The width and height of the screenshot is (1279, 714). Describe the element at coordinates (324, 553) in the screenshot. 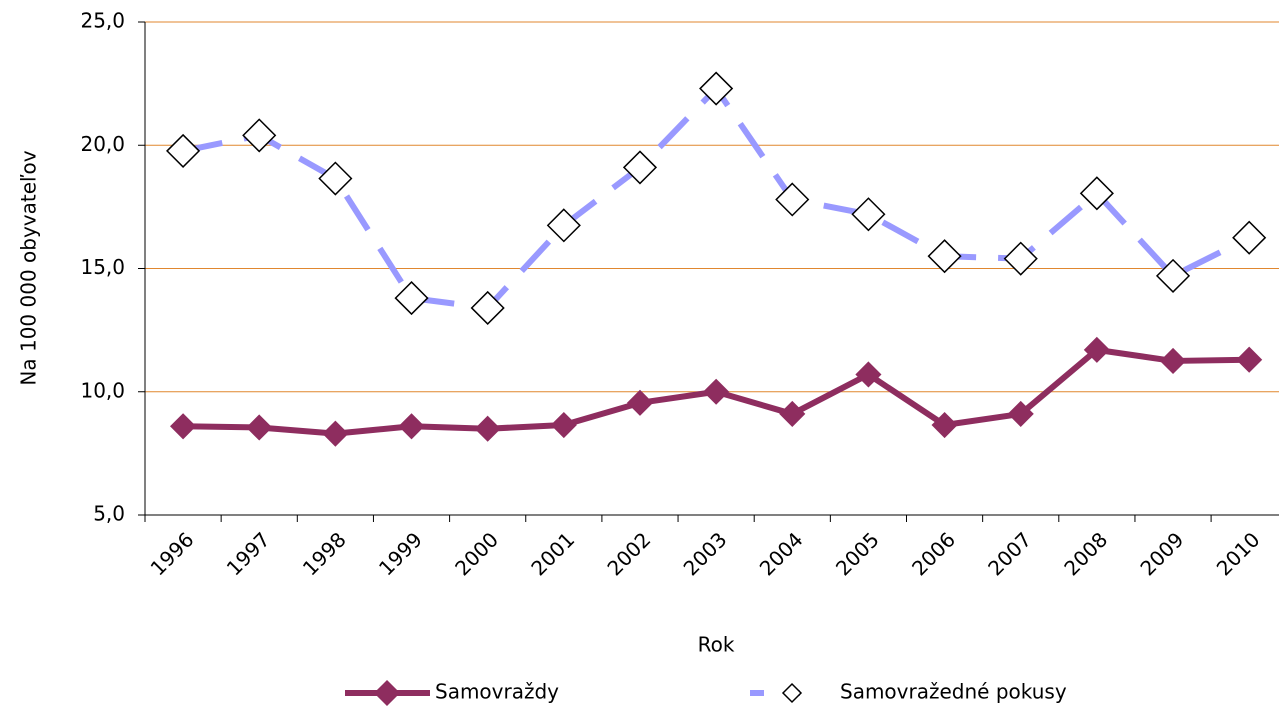

I see `x-tick-label: 1998` at that location.